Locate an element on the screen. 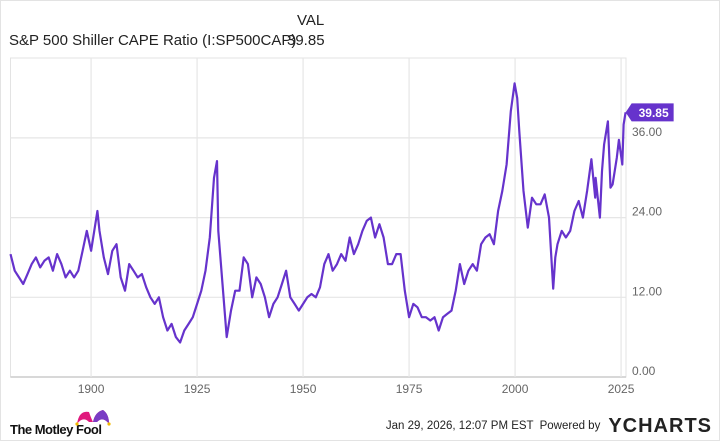  jester-hat-icon is located at coordinates (93, 418).